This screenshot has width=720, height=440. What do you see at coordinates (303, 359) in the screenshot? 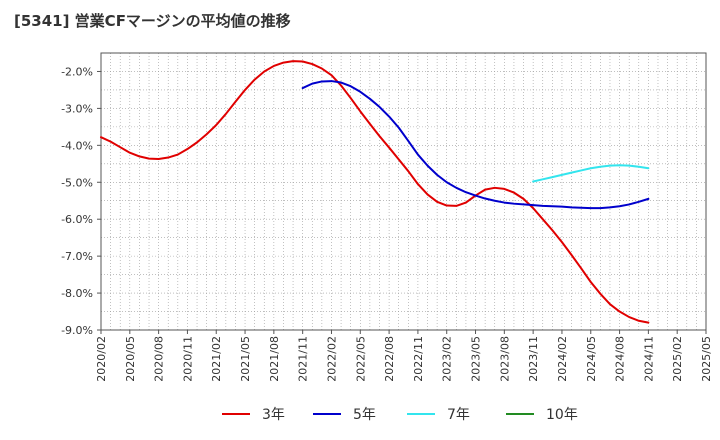
I see `x-tick-label: 2021/11` at bounding box center [303, 359].